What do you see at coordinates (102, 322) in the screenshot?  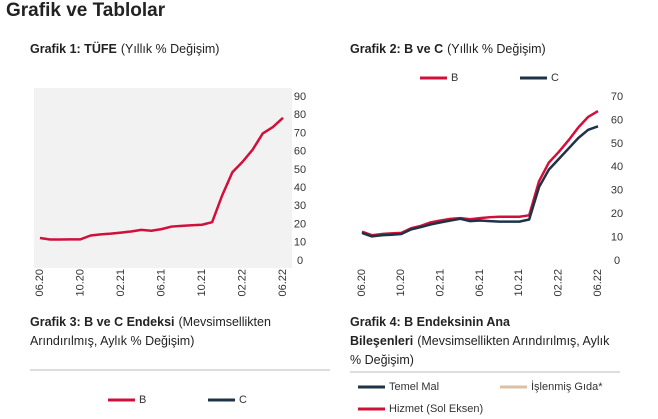 I see `chart-title: Grafik 3: B ve C Endeksi` at bounding box center [102, 322].